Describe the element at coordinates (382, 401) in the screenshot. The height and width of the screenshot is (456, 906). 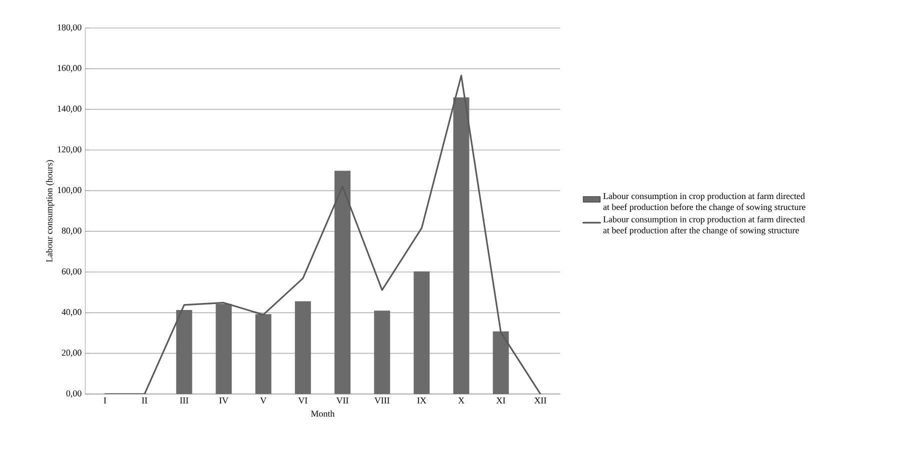
I see `x-tick-label: VIII` at that location.